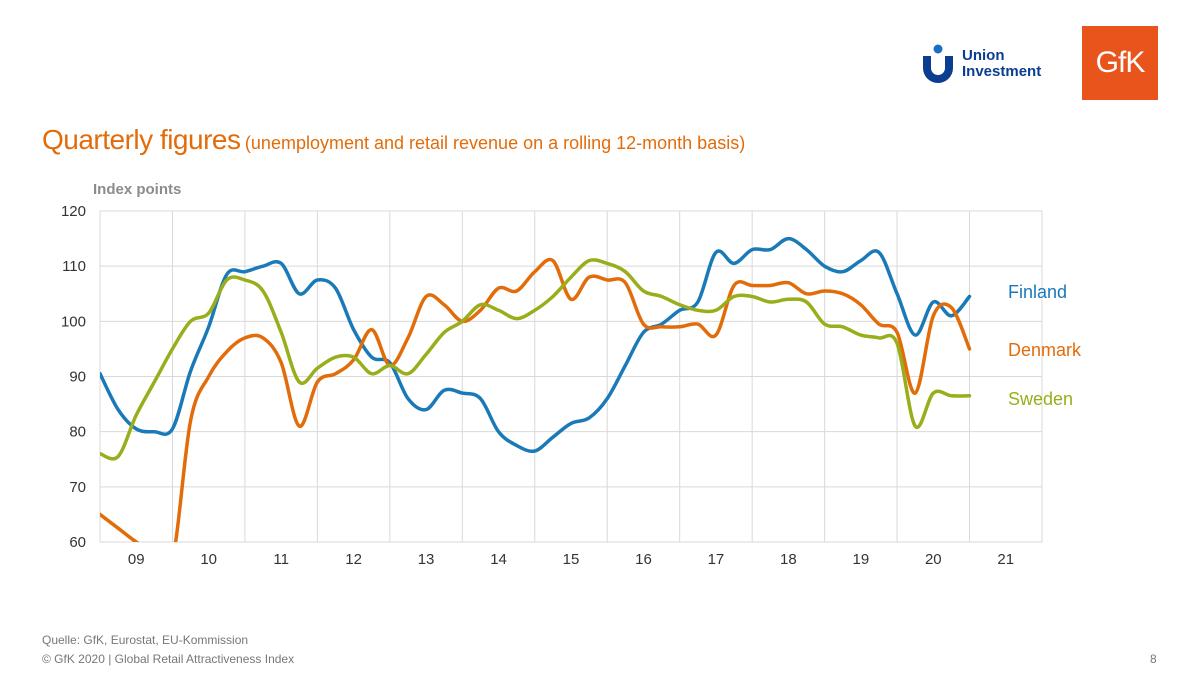 This screenshot has width=1200, height=675. Describe the element at coordinates (933, 559) in the screenshot. I see `x-tick-label: 20` at that location.